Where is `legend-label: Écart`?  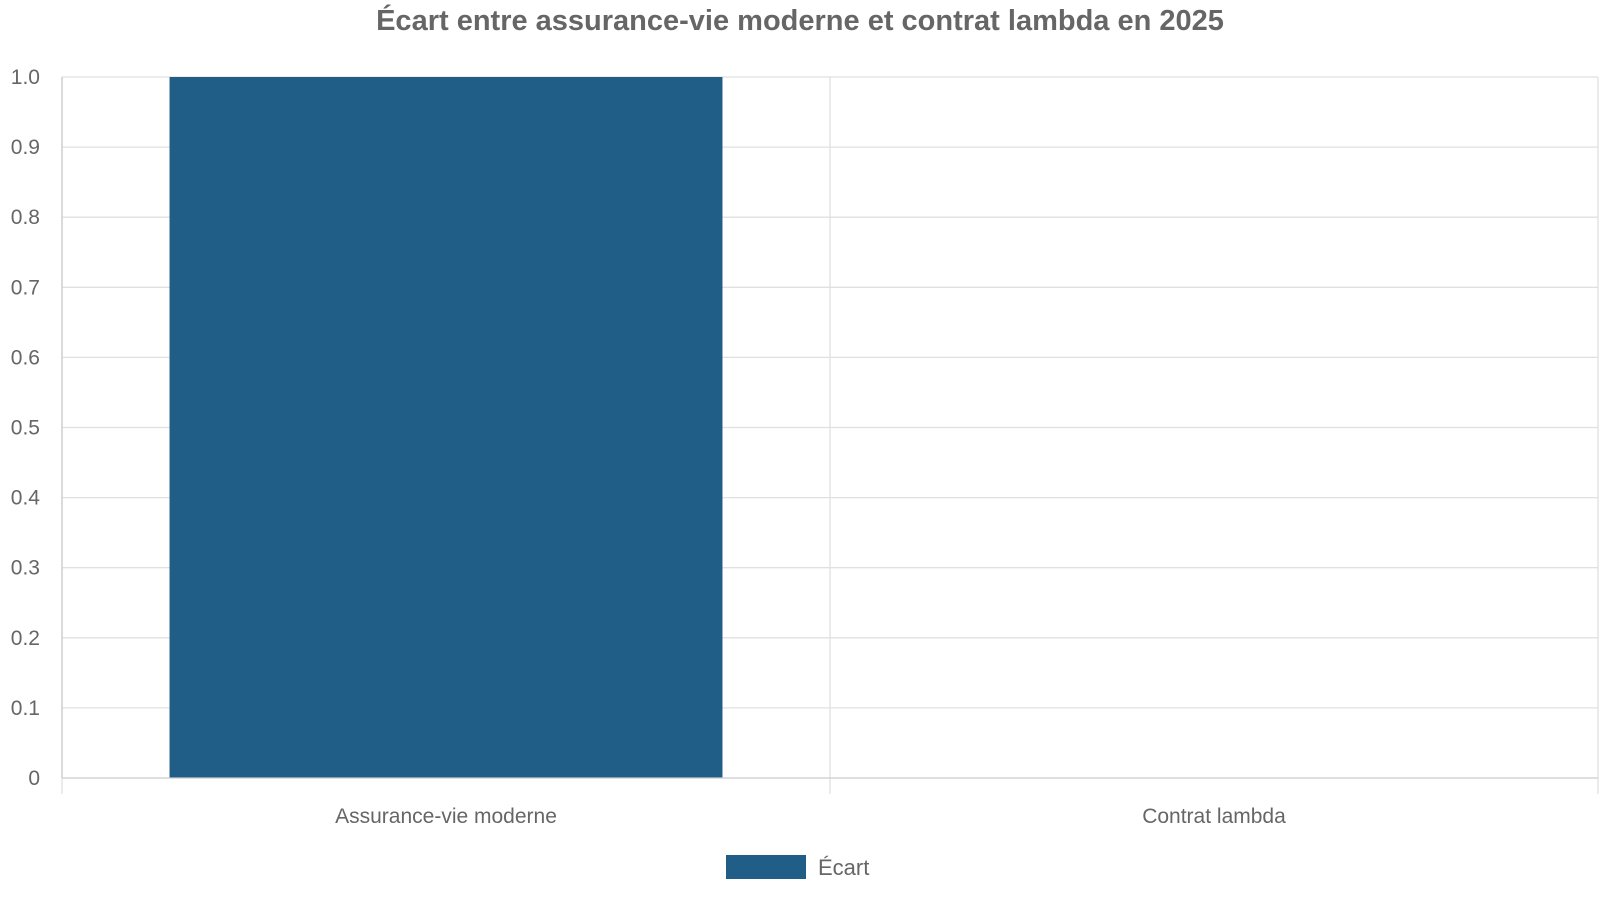
legend-label: Écart is located at coordinates (843, 867).